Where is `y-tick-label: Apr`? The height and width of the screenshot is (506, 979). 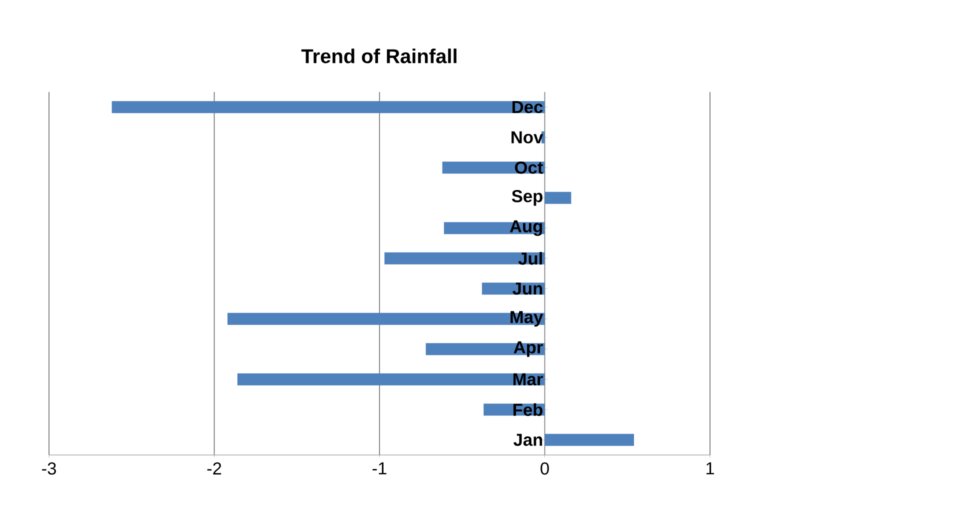 y-tick-label: Apr is located at coordinates (528, 349).